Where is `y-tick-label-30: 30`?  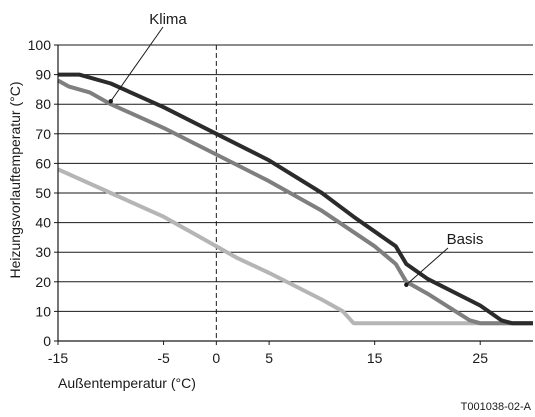 y-tick-label-30: 30 is located at coordinates (43, 252).